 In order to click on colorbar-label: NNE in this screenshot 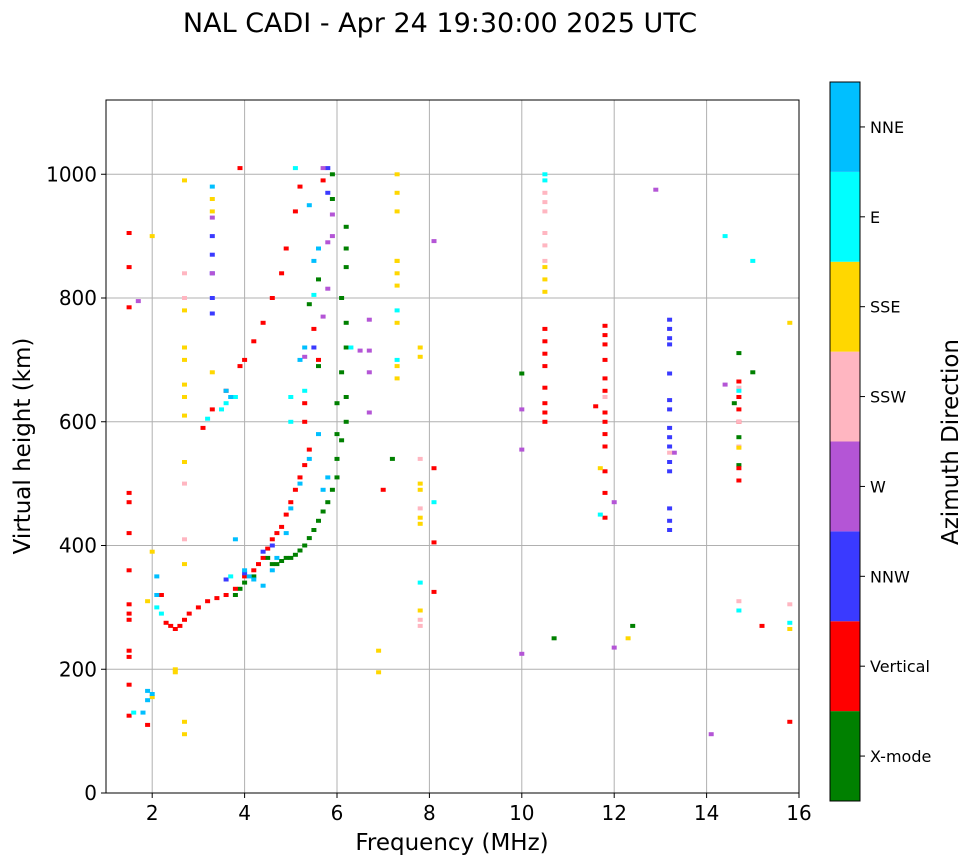, I will do `click(887, 127)`.